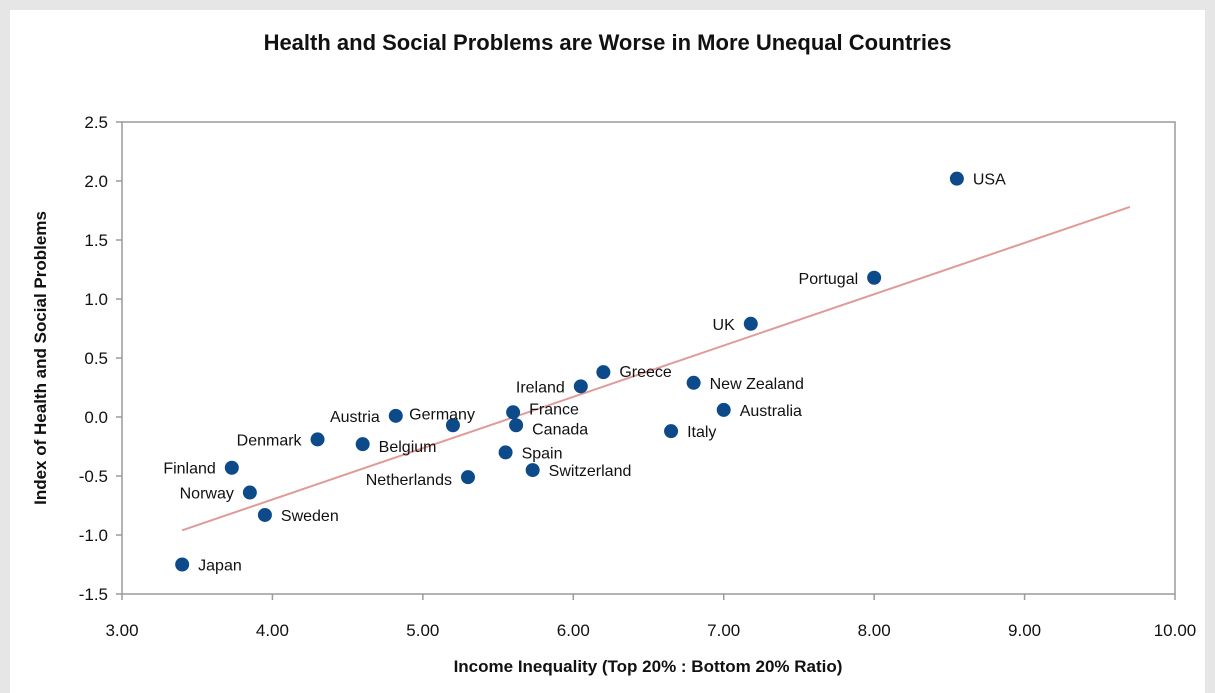 The width and height of the screenshot is (1215, 693). Describe the element at coordinates (96, 122) in the screenshot. I see `y-tick-label: 2.5` at that location.